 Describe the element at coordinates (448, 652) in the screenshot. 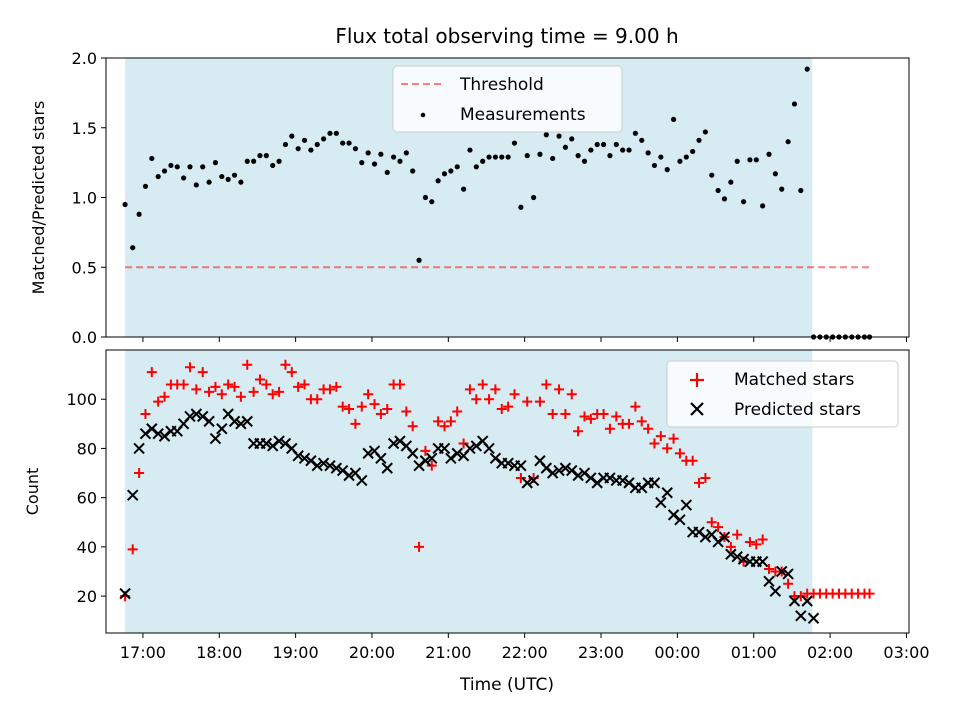

I see `x-tick-label: 21:00` at that location.